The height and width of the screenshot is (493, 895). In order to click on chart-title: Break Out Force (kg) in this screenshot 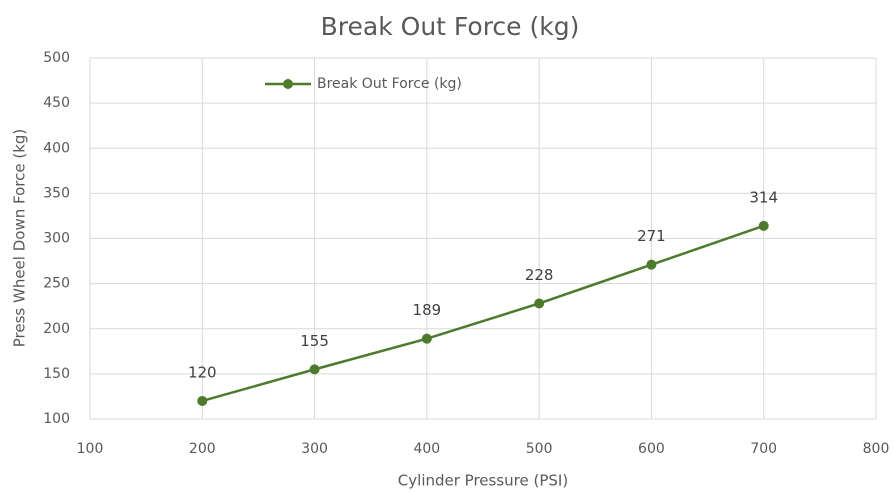, I will do `click(450, 26)`.